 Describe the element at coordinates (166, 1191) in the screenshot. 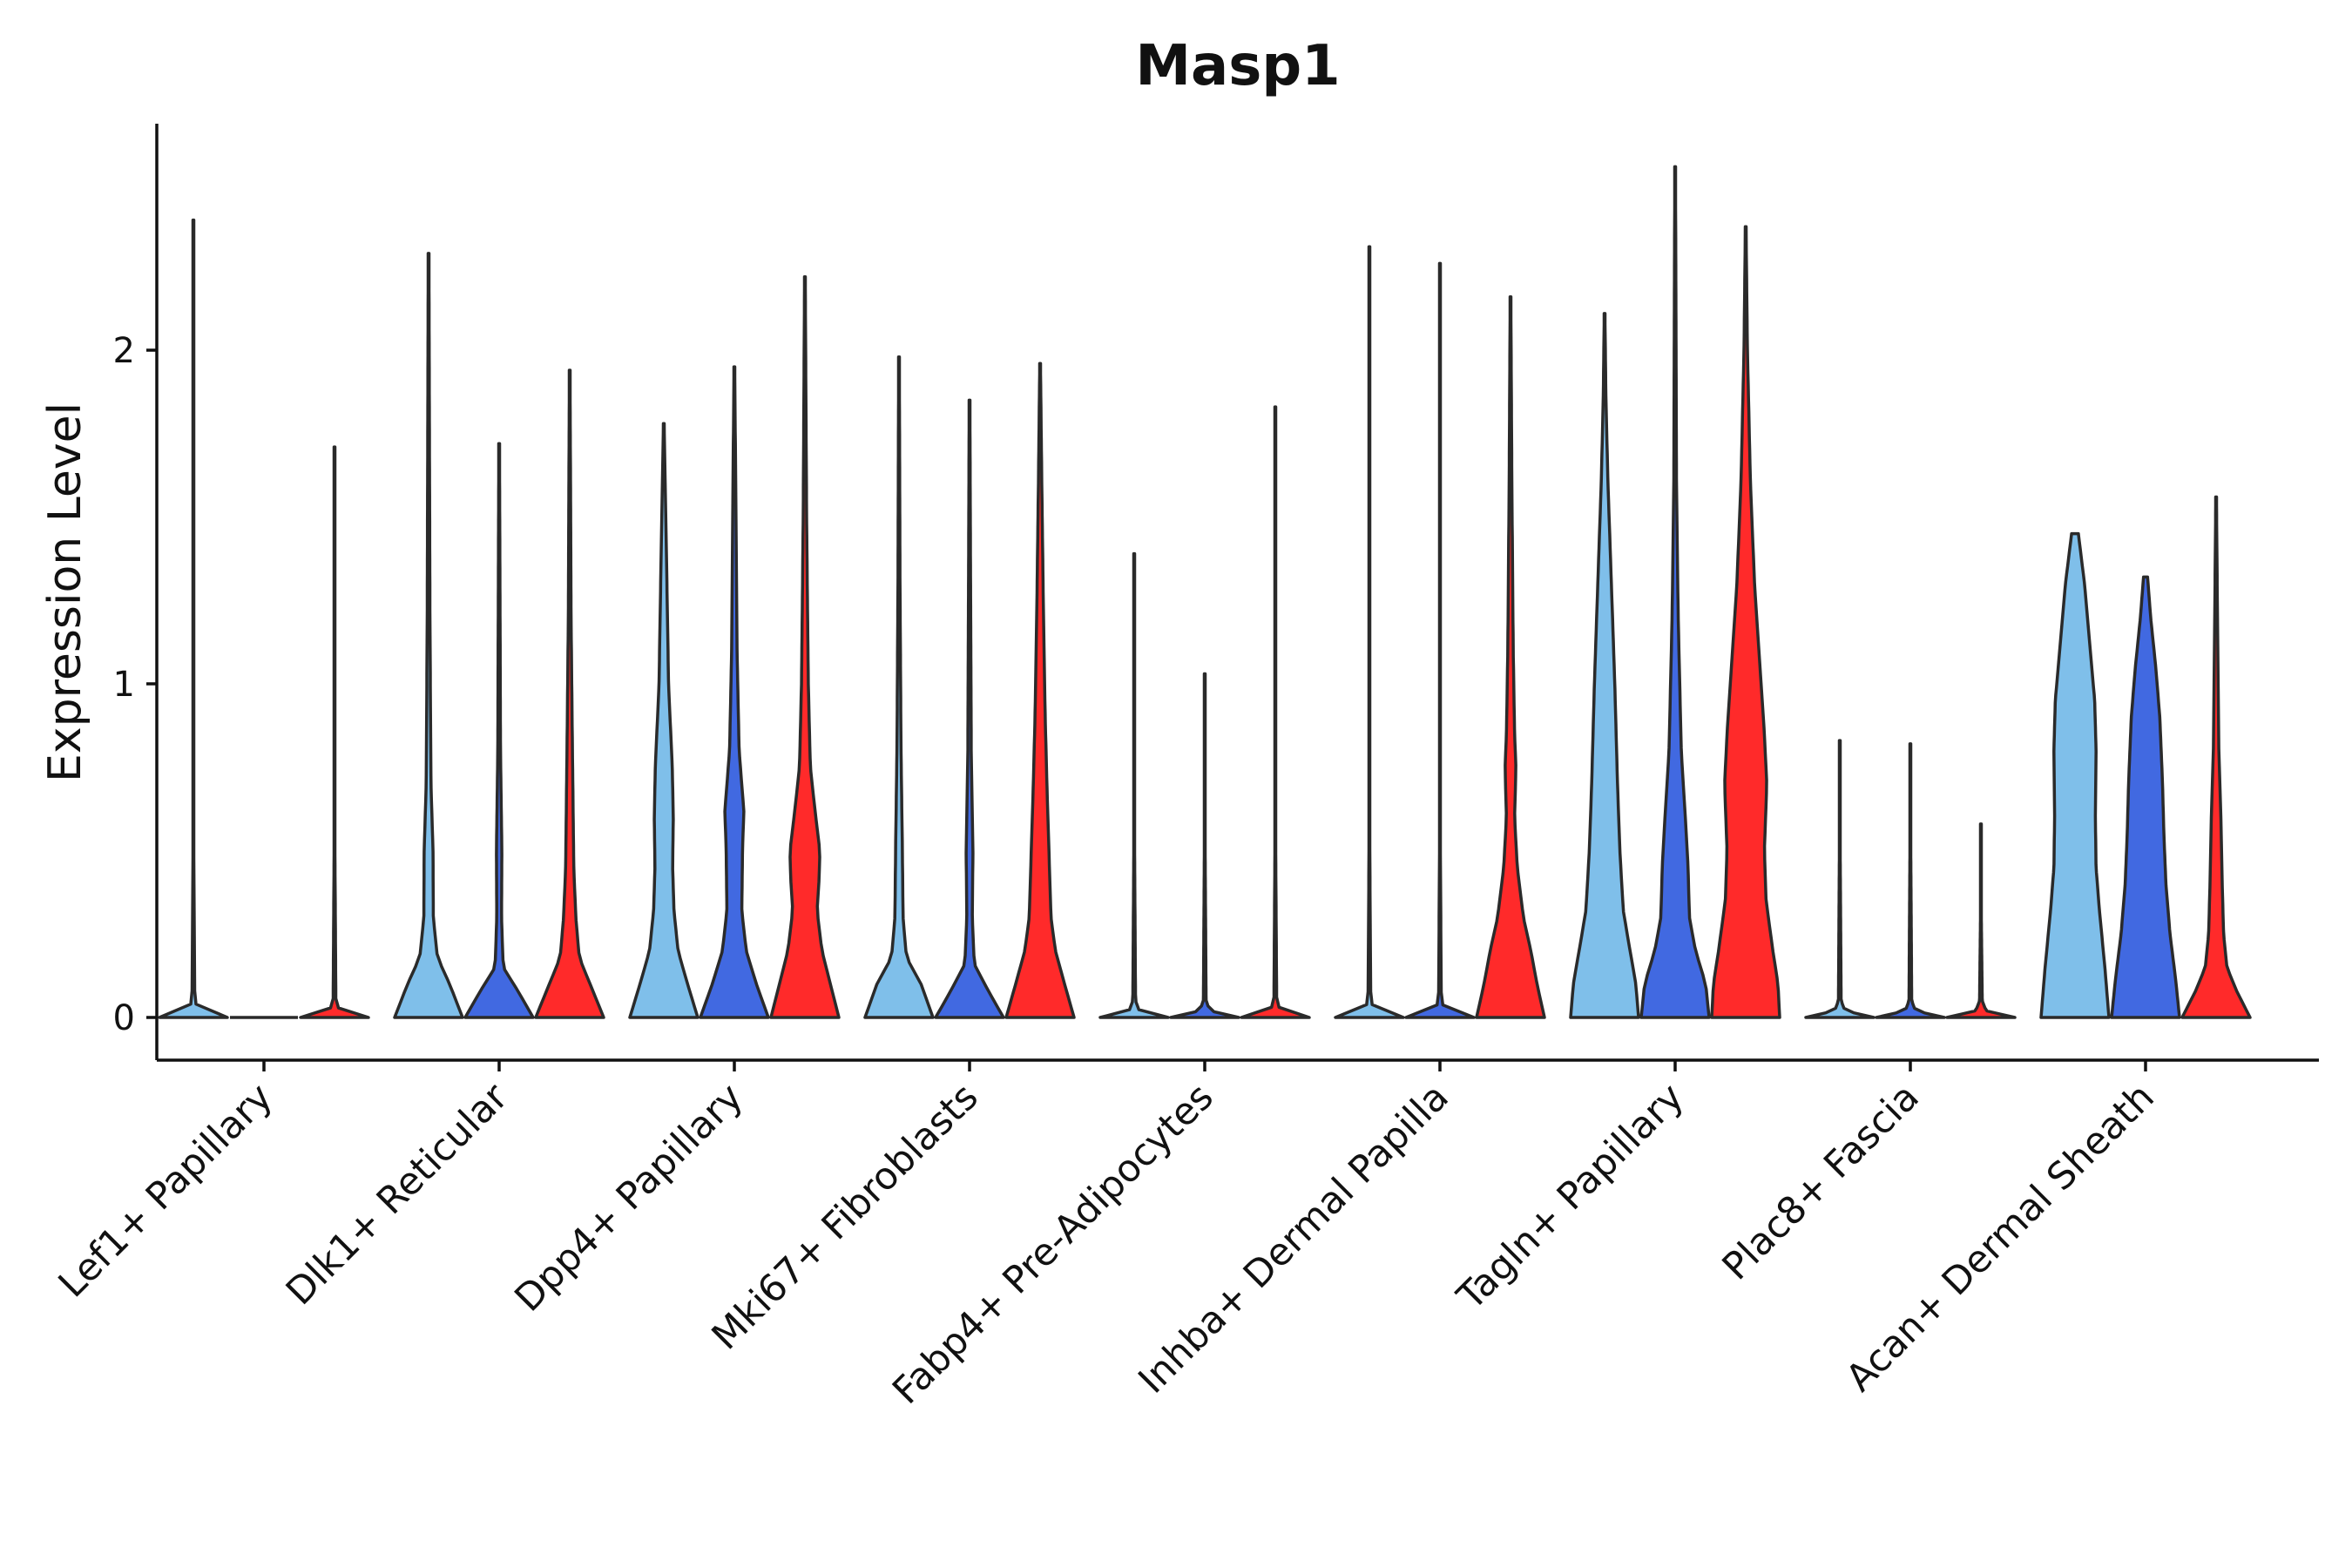

I see `x-tick-label: Lef1+ Papillary` at that location.